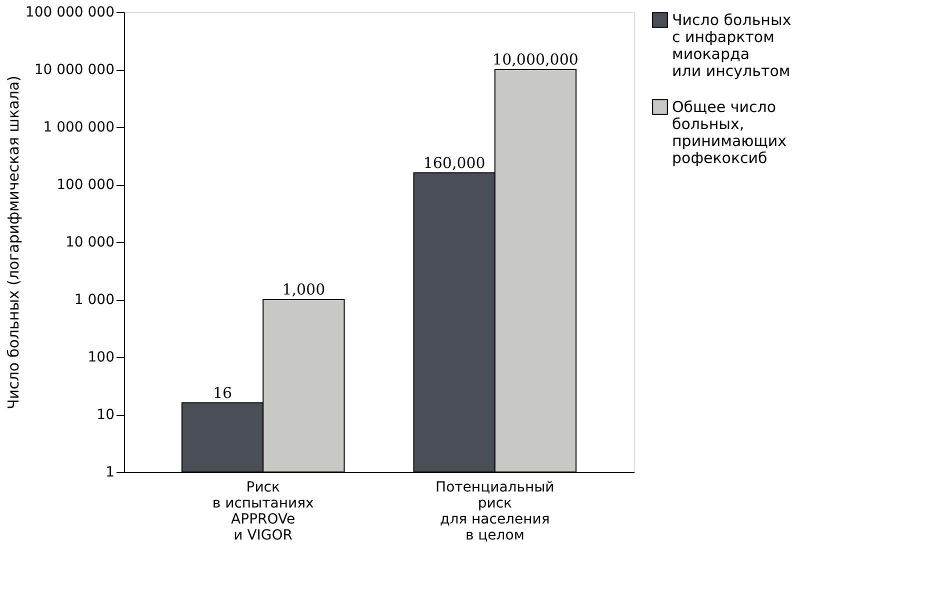 The width and height of the screenshot is (927, 598). Describe the element at coordinates (13, 243) in the screenshot. I see `y-axis-title: Число больных (логарифмическая шкала)` at that location.